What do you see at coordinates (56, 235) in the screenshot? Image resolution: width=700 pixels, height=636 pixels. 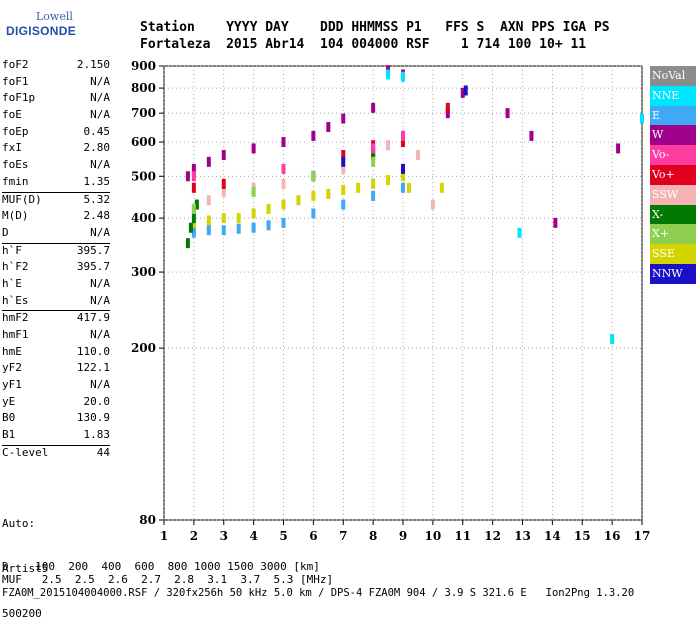 I see `param-row: D N/A` at bounding box center [56, 235].